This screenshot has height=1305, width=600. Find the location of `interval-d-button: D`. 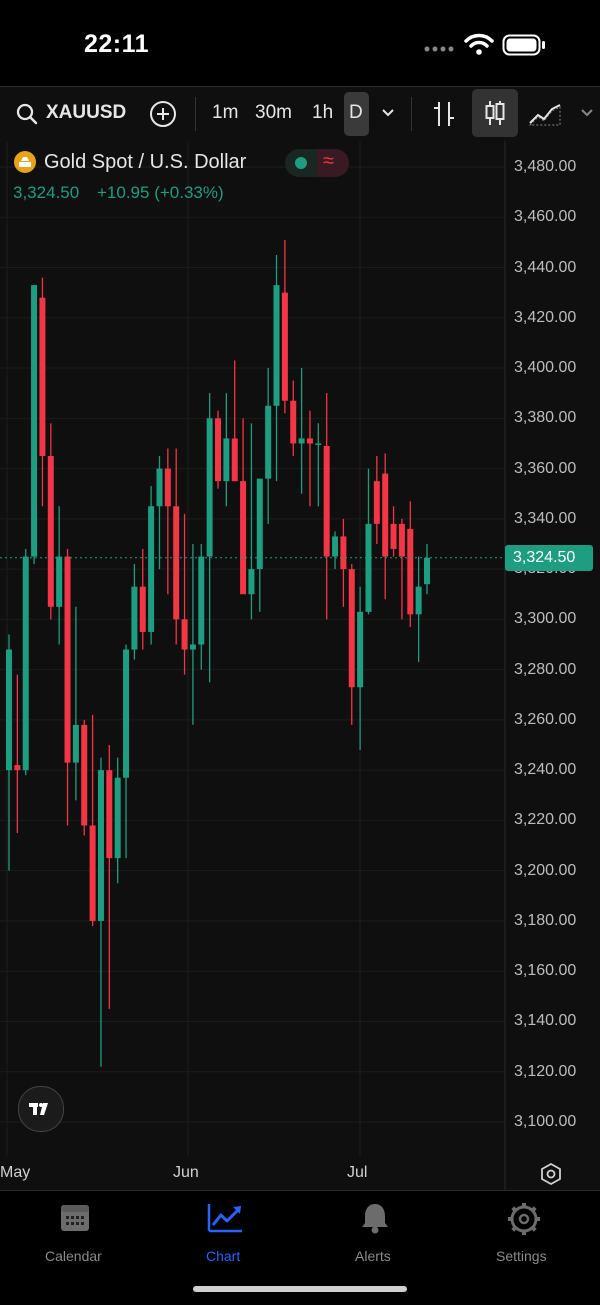

interval-d-button: D is located at coordinates (356, 114).